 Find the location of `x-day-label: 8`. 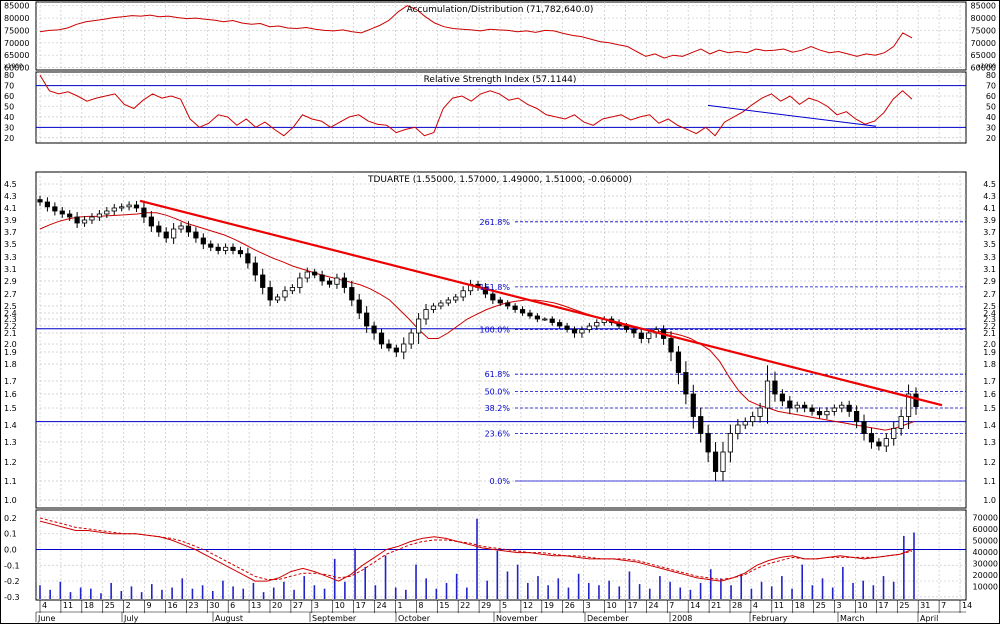

x-day-label: 8 is located at coordinates (420, 605).